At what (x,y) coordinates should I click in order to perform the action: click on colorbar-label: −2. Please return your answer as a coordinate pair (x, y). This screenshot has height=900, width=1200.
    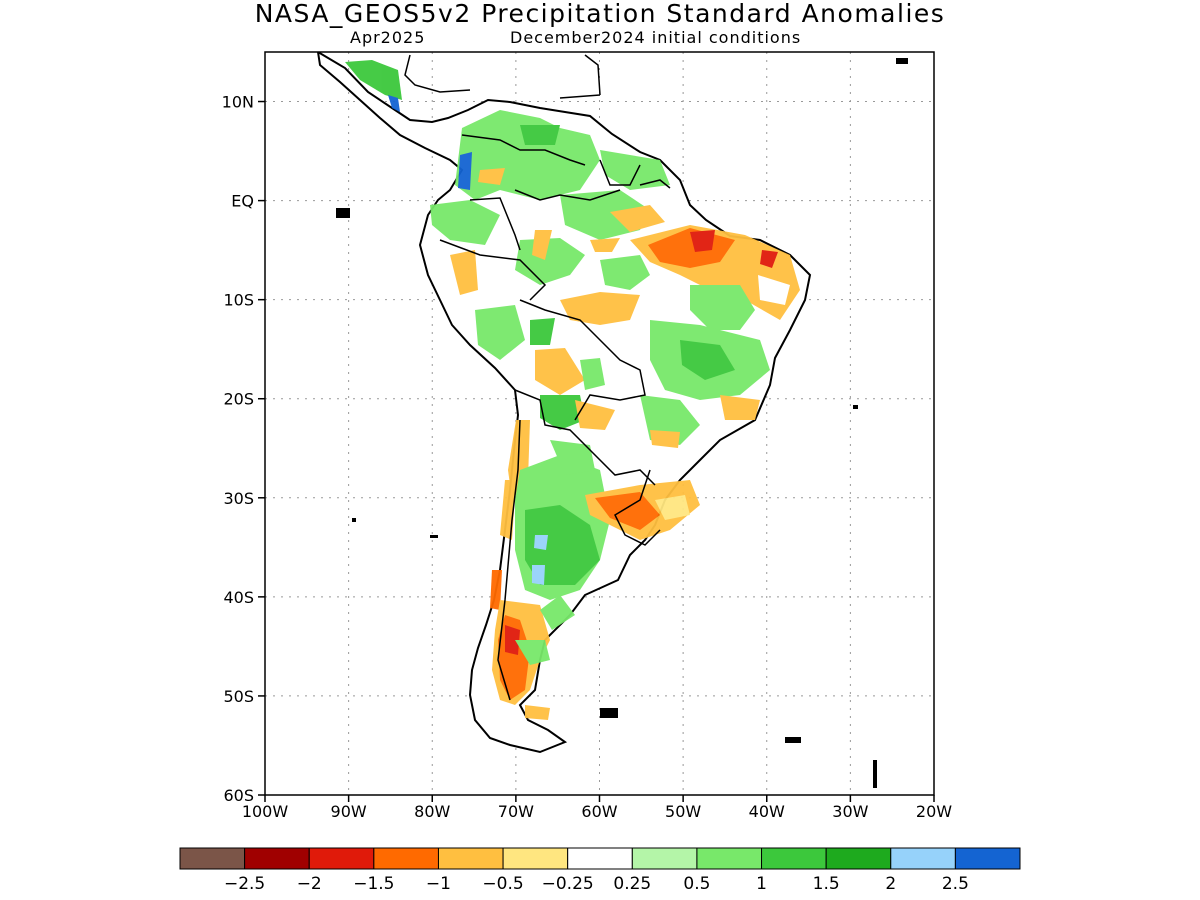
    Looking at the image, I should click on (309, 884).